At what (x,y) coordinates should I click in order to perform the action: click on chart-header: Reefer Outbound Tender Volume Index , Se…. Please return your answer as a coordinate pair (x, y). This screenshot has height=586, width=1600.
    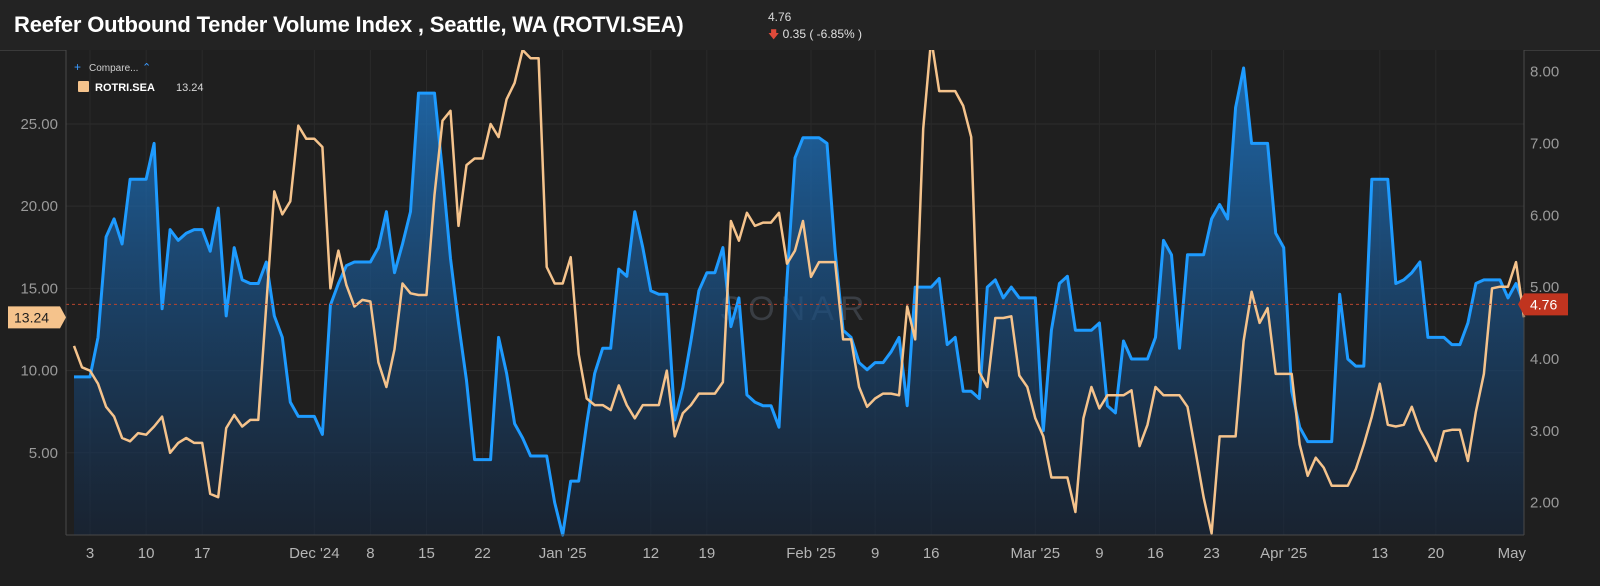
    Looking at the image, I should click on (800, 25).